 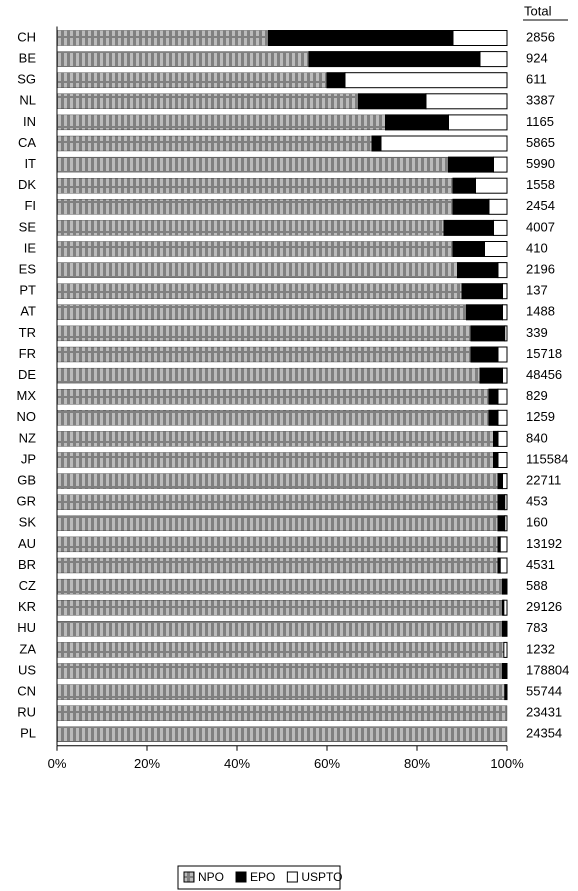 What do you see at coordinates (540, 100) in the screenshot?
I see `total-label: 3387` at bounding box center [540, 100].